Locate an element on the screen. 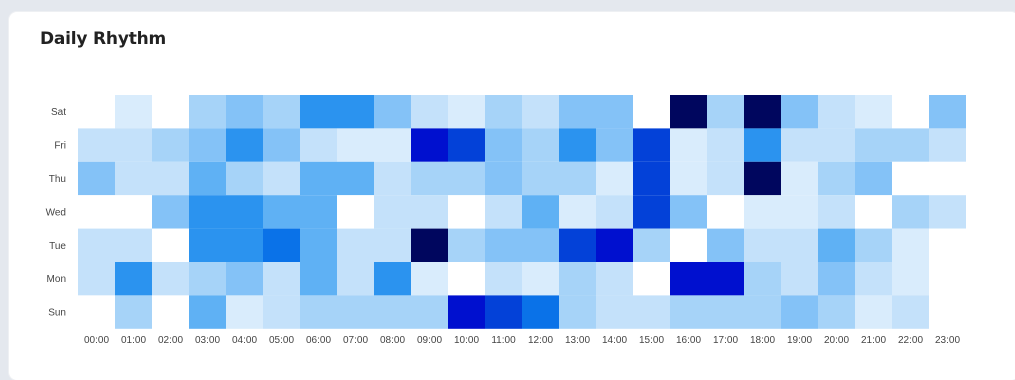 This screenshot has height=380, width=1015. column-label: 07:00 is located at coordinates (355, 340).